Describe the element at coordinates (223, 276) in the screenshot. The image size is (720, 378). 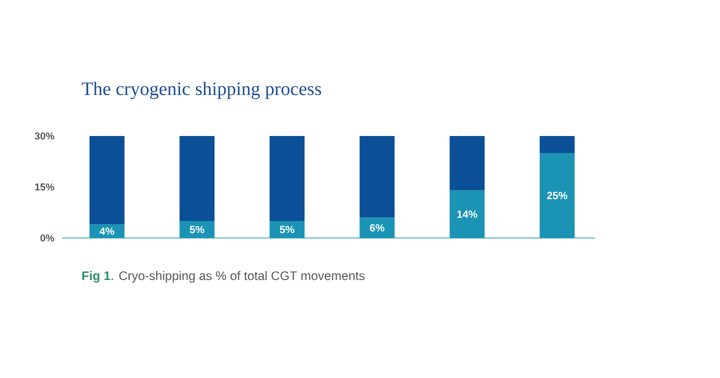
I see `text: Fig 1. Cryo-shipping as % of total CGT movements` at that location.